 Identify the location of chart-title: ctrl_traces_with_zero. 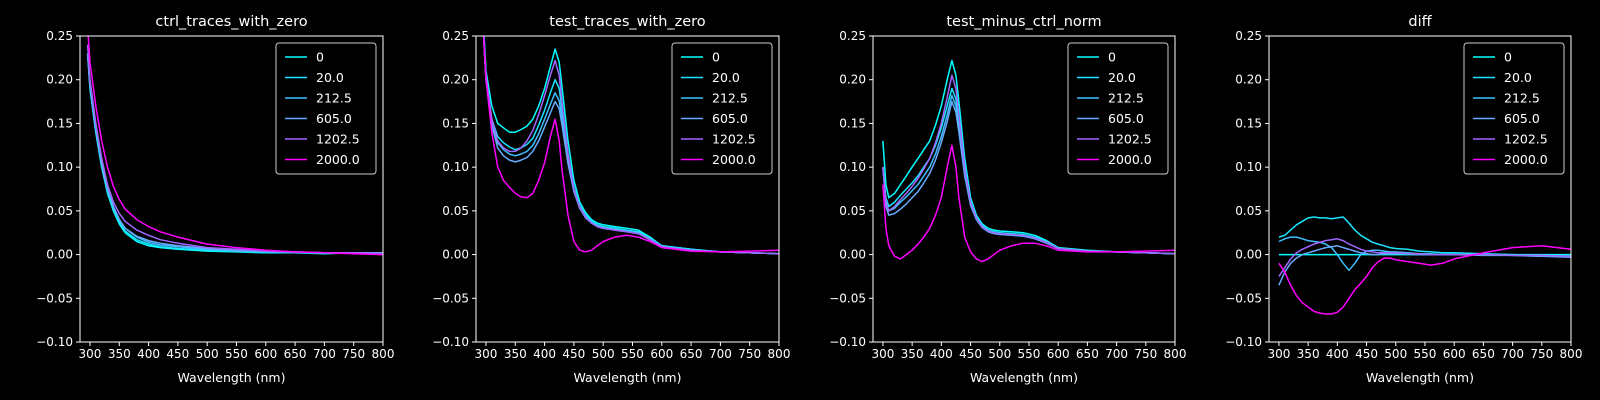
(231, 22).